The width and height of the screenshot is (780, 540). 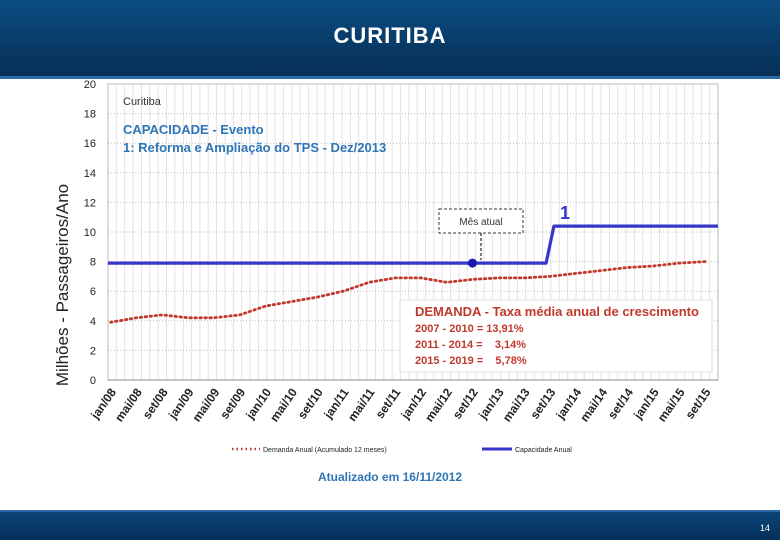 What do you see at coordinates (620, 403) in the screenshot?
I see `x-tick-label: set/14` at bounding box center [620, 403].